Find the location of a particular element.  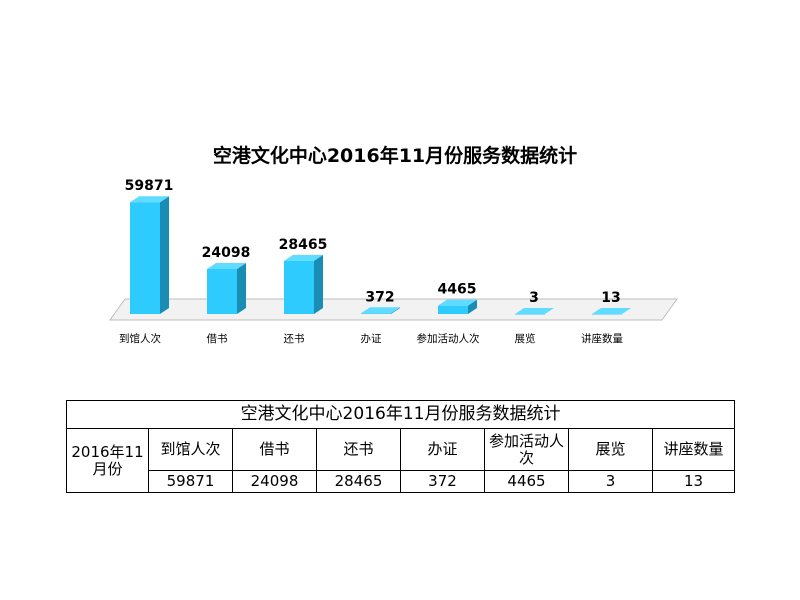

data-label: 3 is located at coordinates (534, 298).